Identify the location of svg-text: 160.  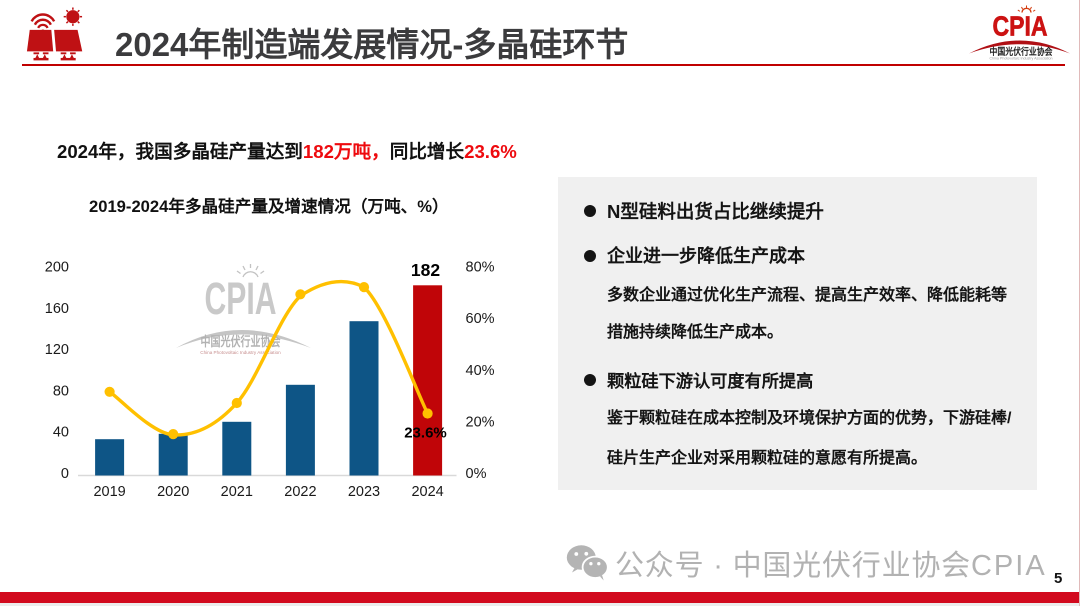
(57, 309).